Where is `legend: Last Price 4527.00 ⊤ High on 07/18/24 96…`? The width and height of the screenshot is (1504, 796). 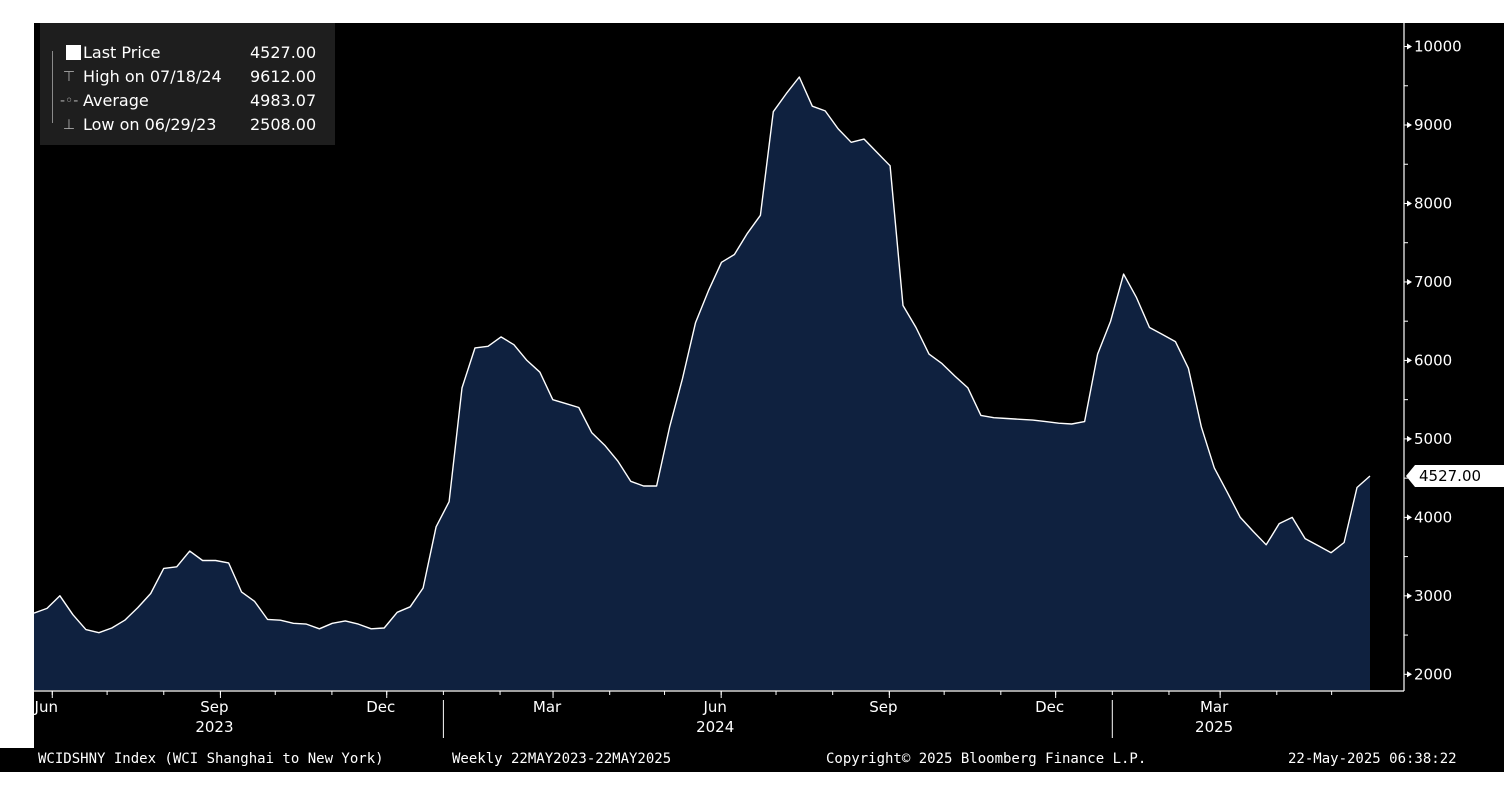
legend: Last Price 4527.00 ⊤ High on 07/18/24 96… is located at coordinates (187, 84).